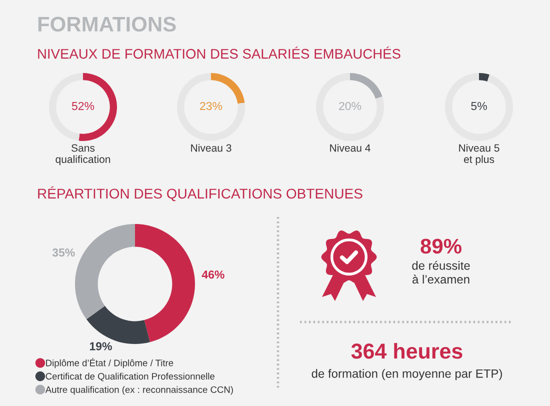 This screenshot has height=406, width=550. I want to click on legend-label: Diplôme d’État / Diplôme / Titre, so click(110, 363).